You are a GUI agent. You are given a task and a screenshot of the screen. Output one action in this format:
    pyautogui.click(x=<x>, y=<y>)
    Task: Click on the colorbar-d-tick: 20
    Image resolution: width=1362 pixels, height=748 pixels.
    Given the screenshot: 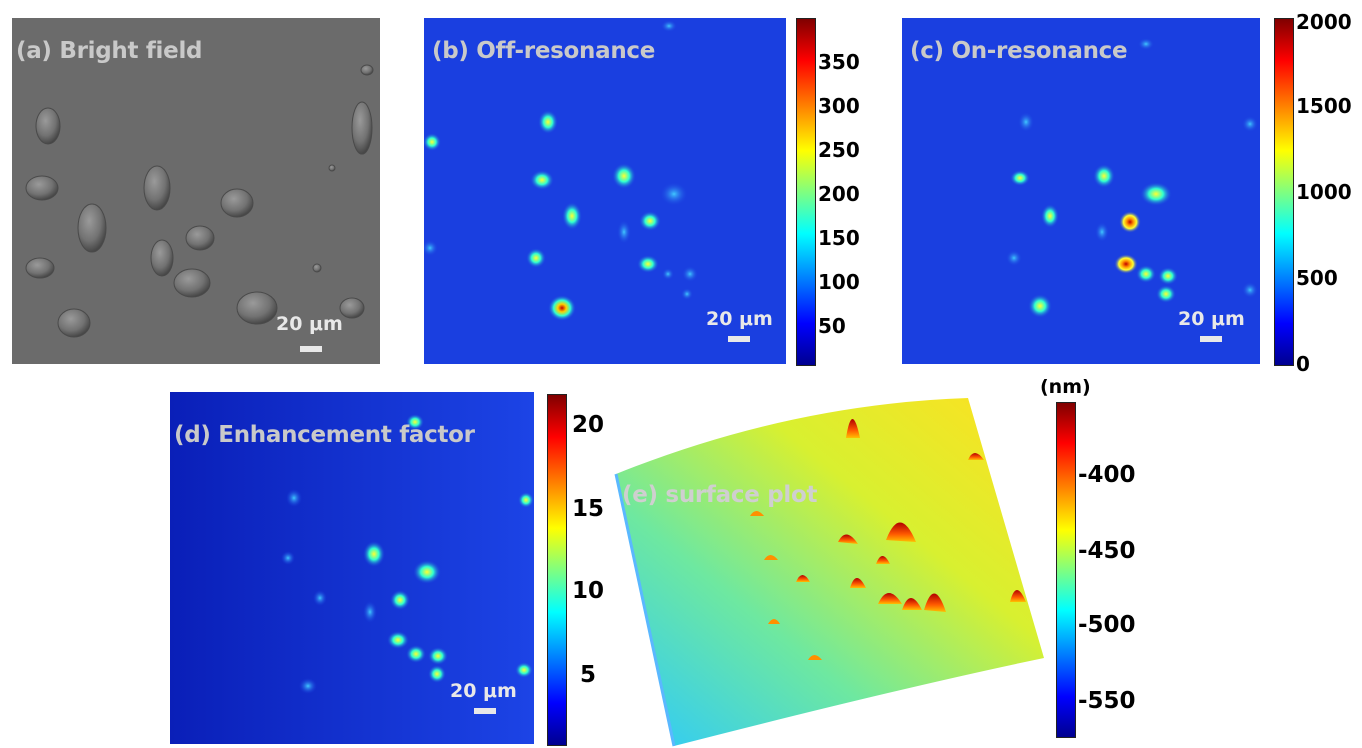 What is the action you would take?
    pyautogui.click(x=588, y=425)
    